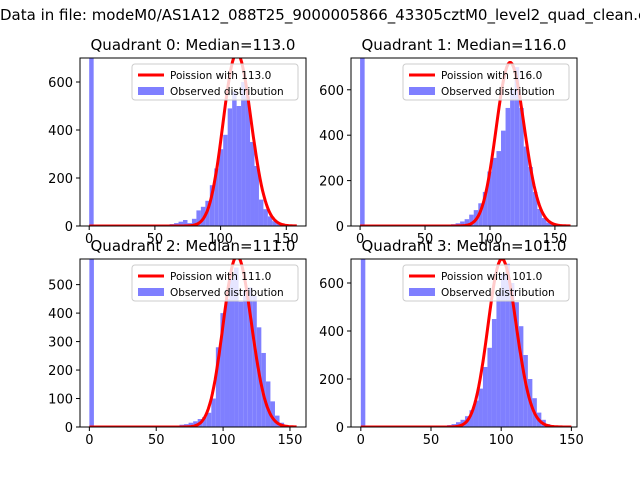 The height and width of the screenshot is (484, 640). I want to click on legend-label-poisson: Poission with 101.0, so click(491, 277).